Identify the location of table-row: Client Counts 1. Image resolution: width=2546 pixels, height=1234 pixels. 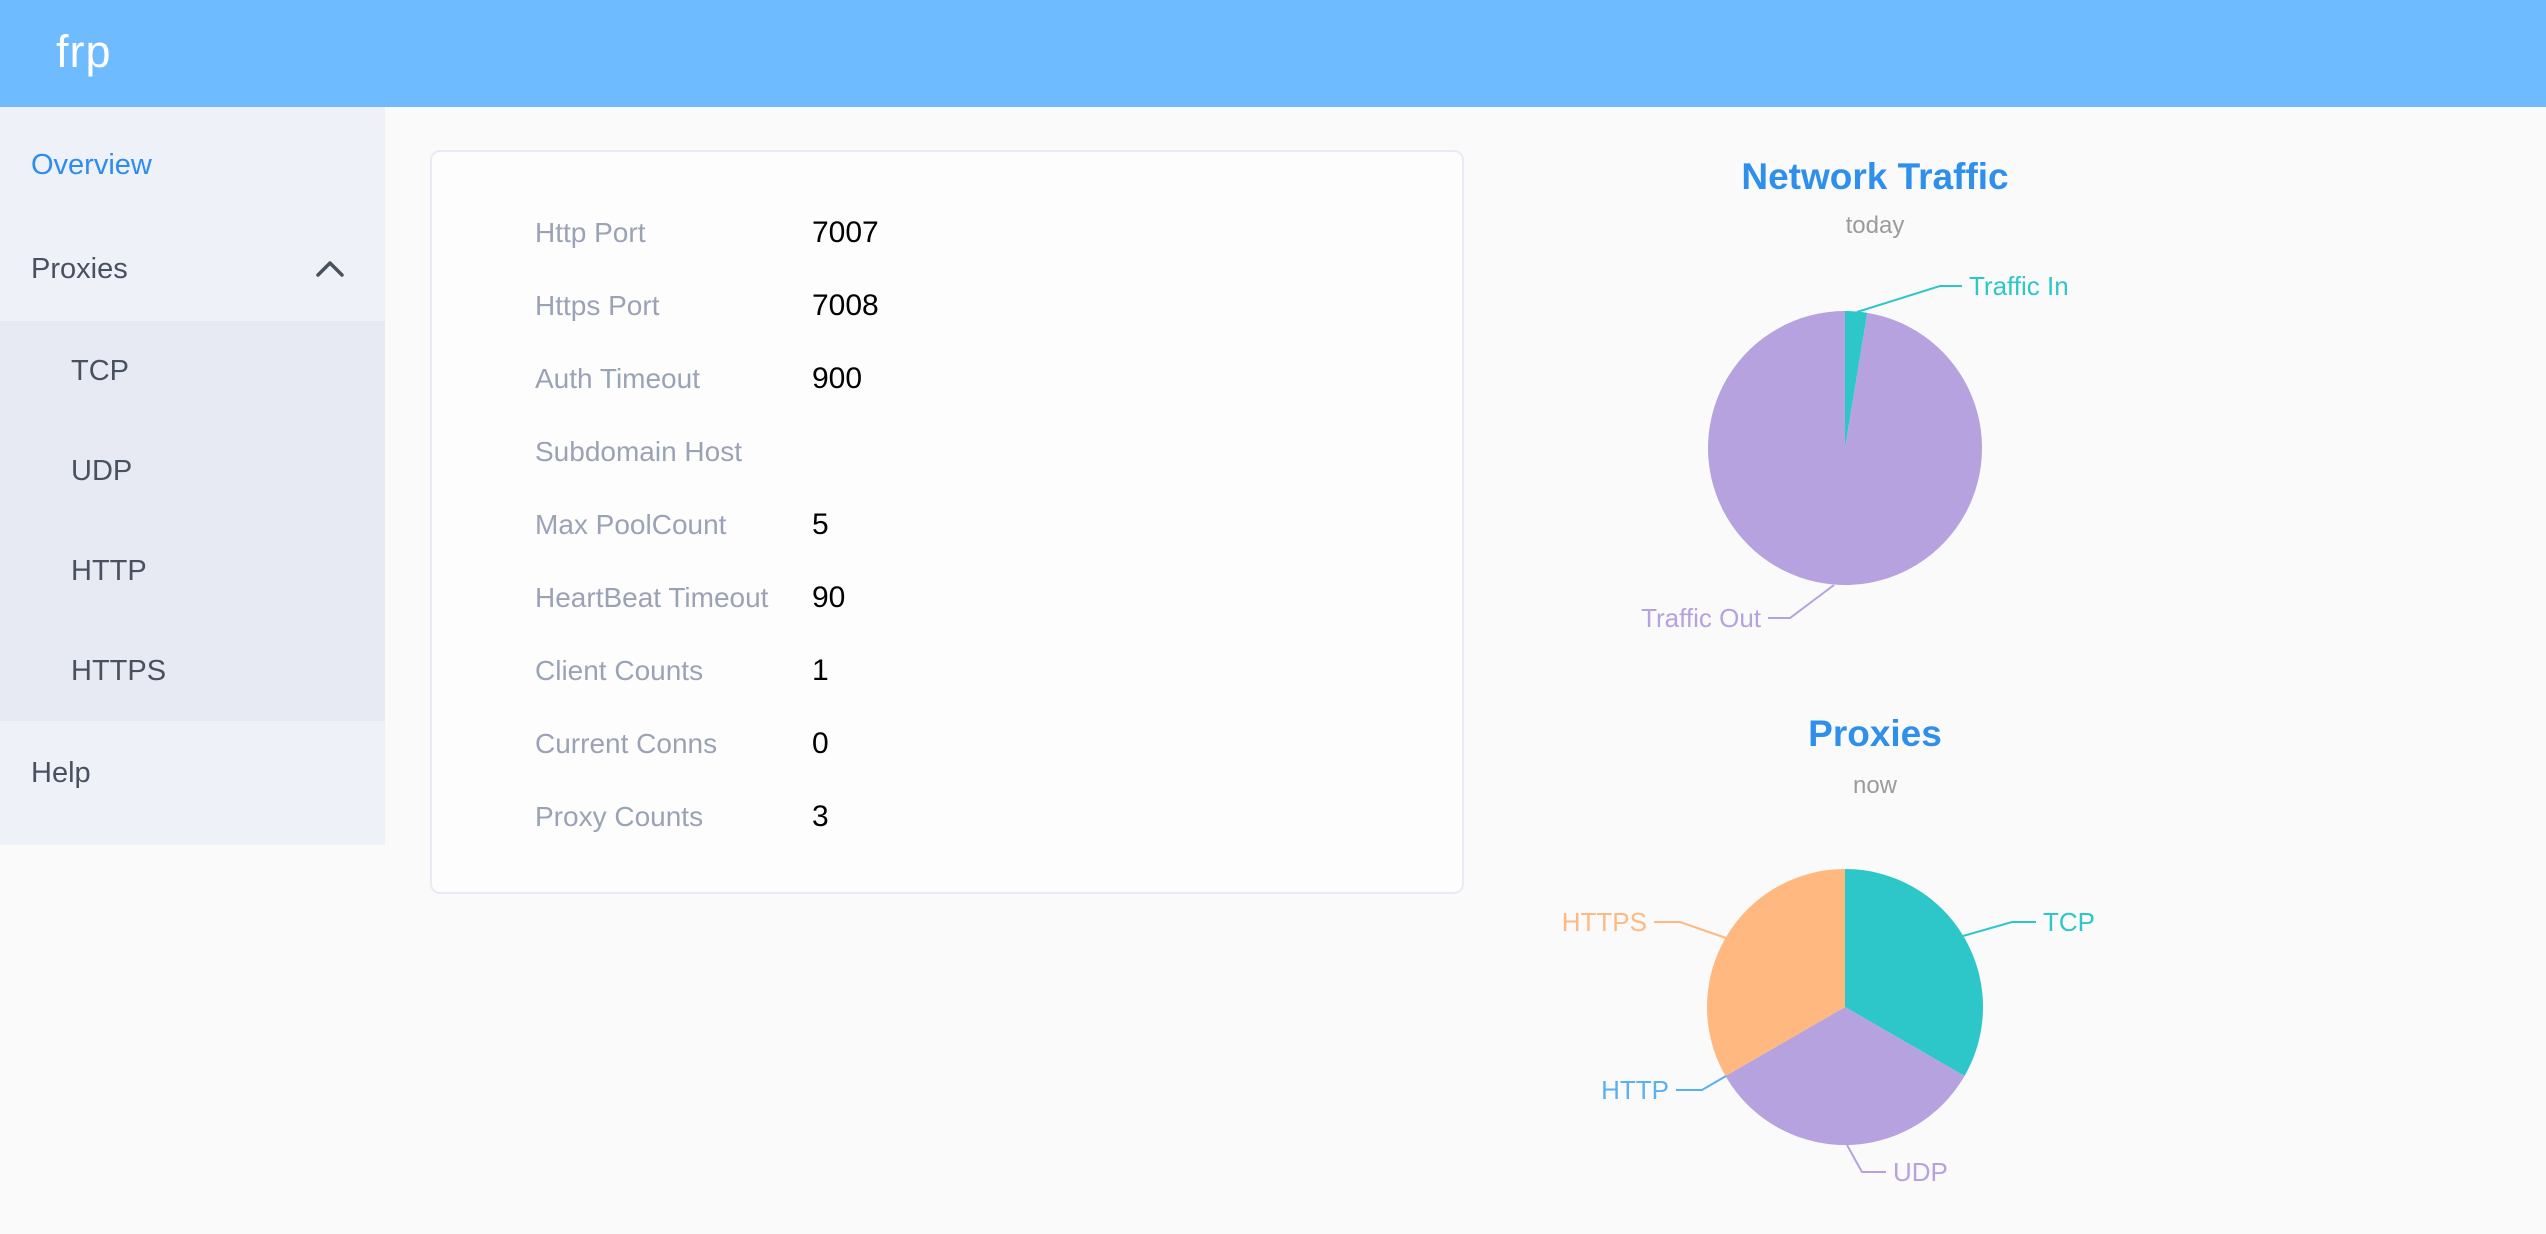
(947, 670).